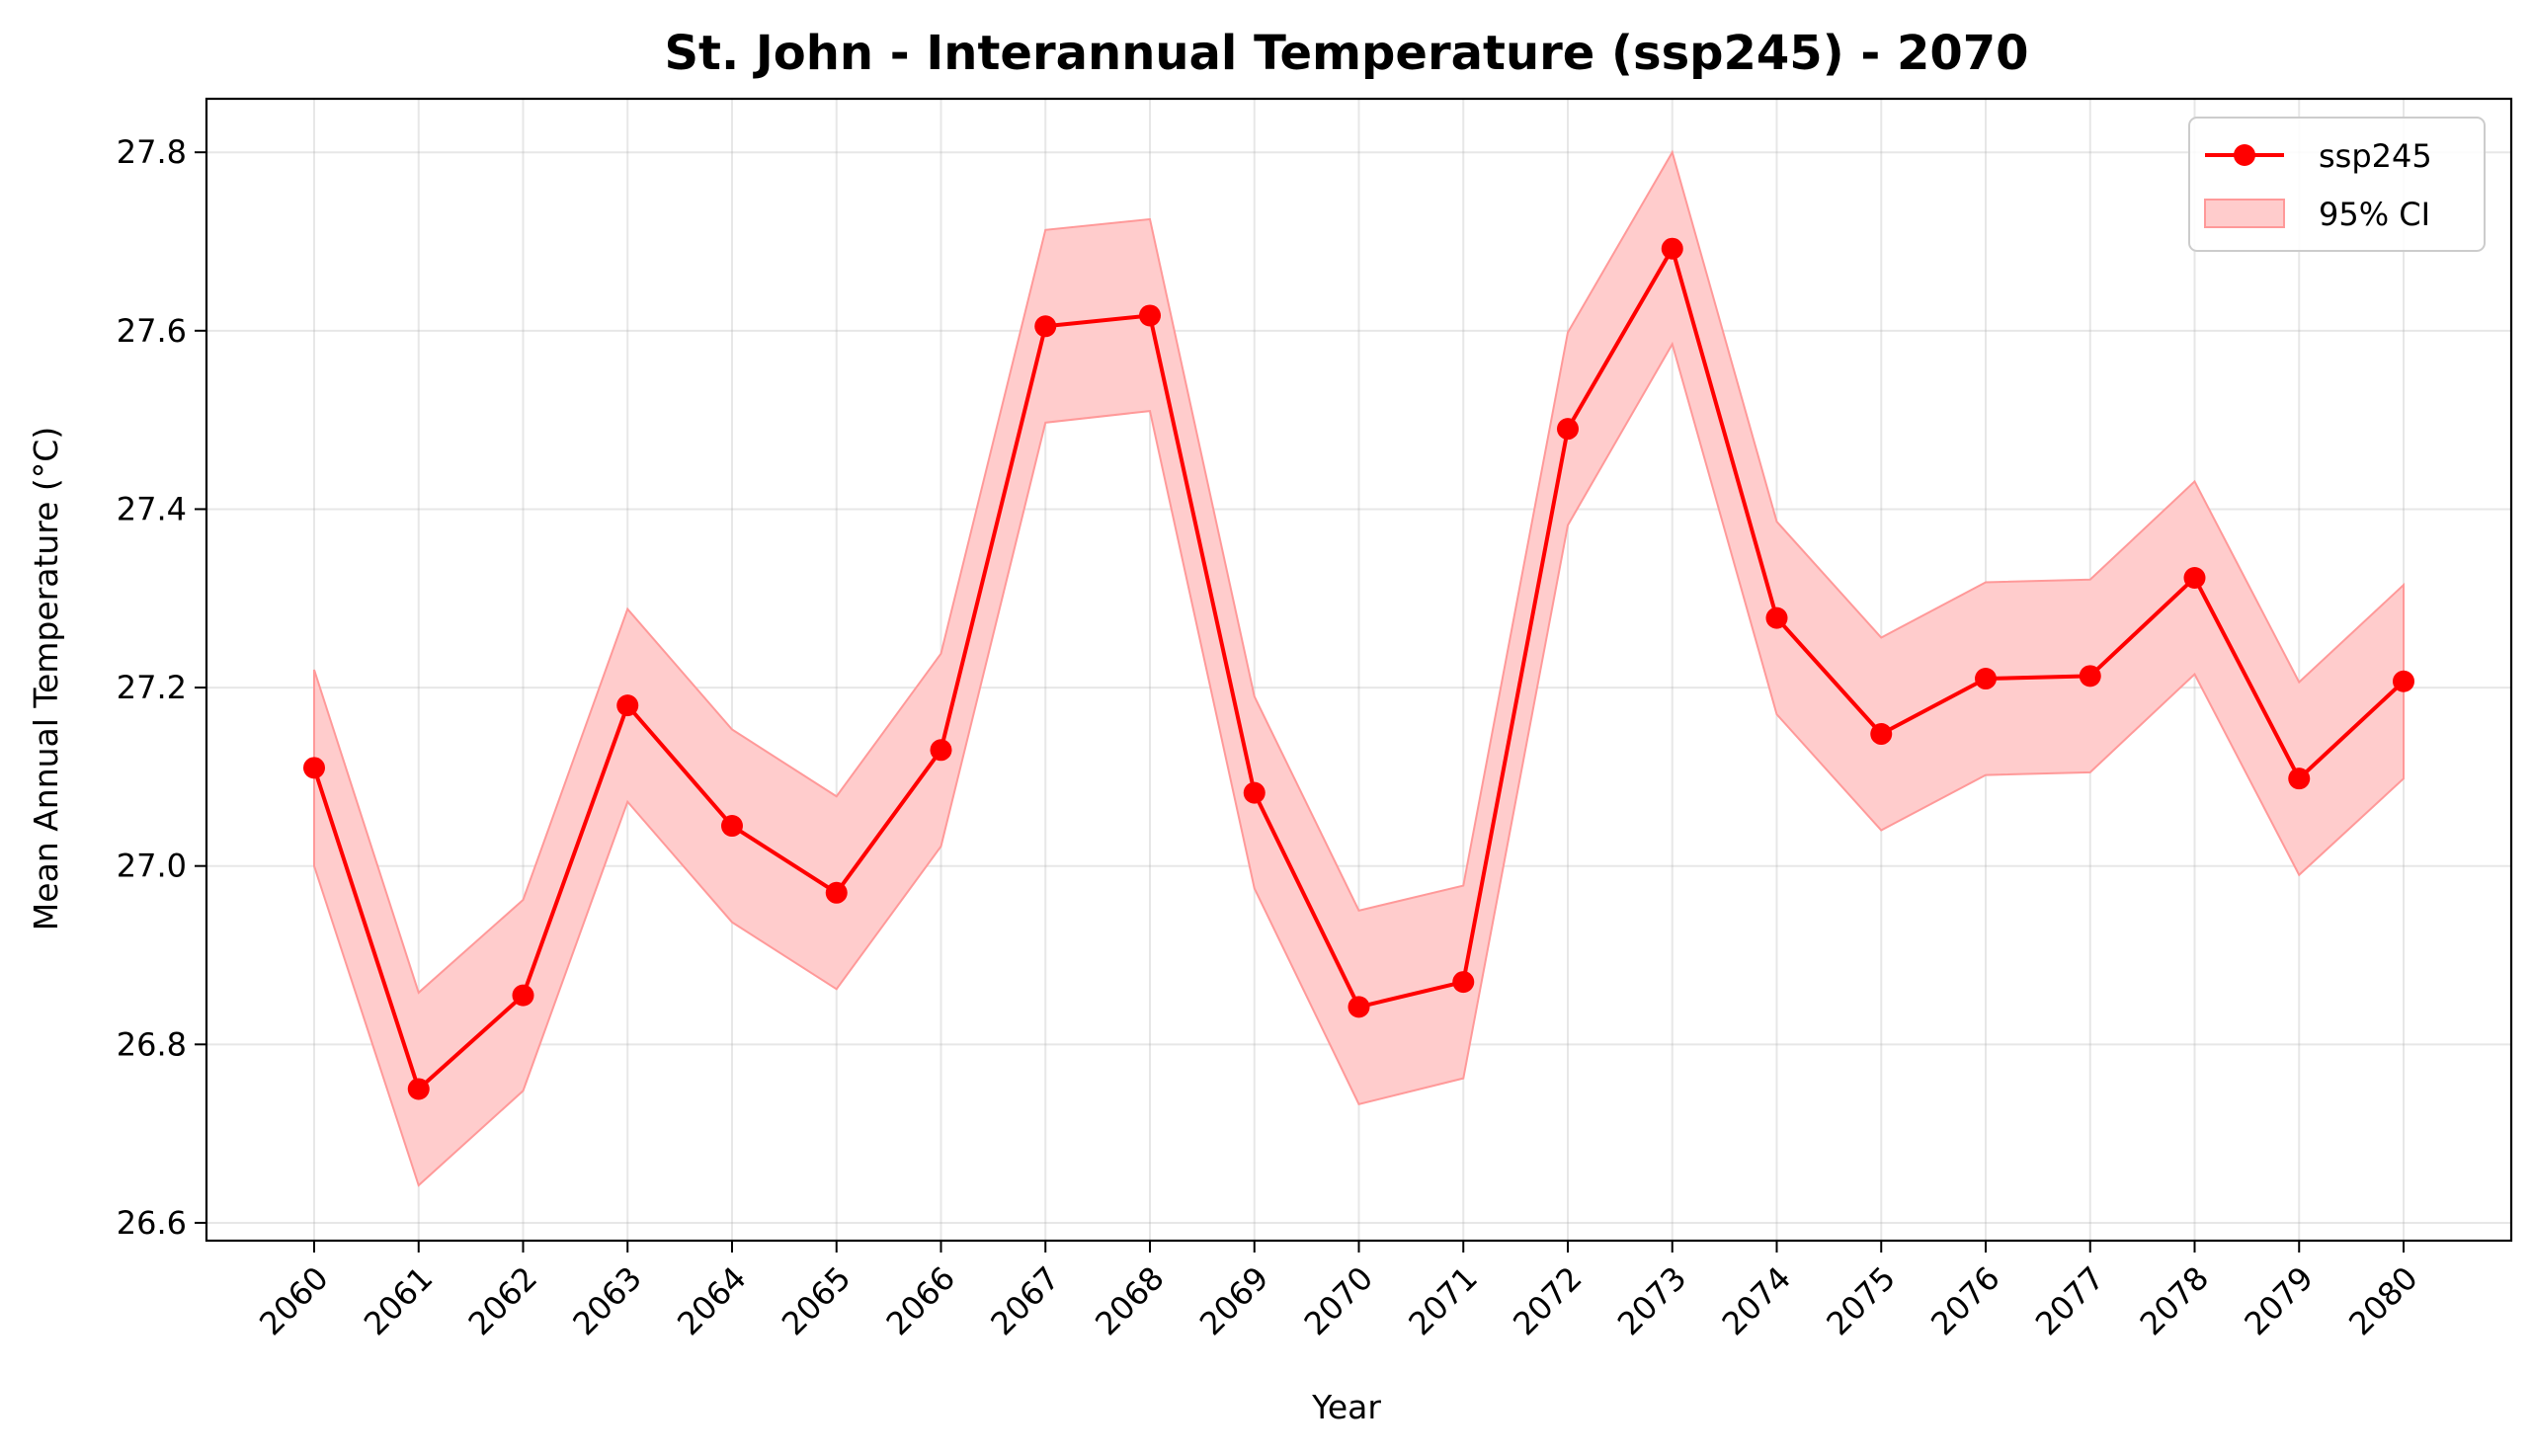  What do you see at coordinates (152, 1044) in the screenshot?
I see `y-tick-label: 26.8` at bounding box center [152, 1044].